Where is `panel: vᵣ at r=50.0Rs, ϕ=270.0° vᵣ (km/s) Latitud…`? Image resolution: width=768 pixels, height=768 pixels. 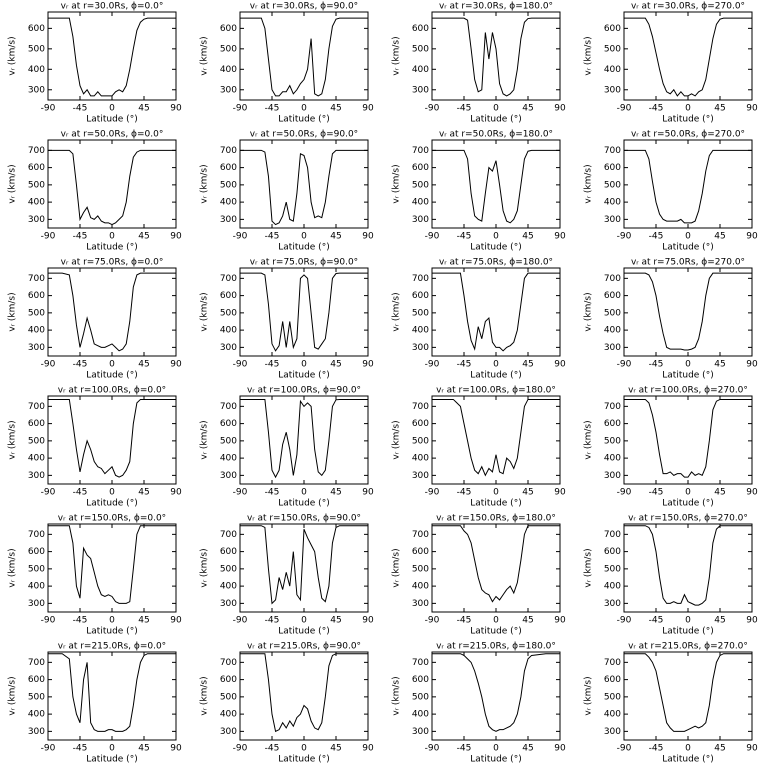 panel: vᵣ at r=50.0Rs, ϕ=270.0° vᵣ (km/s) Latitud… is located at coordinates (671, 191).